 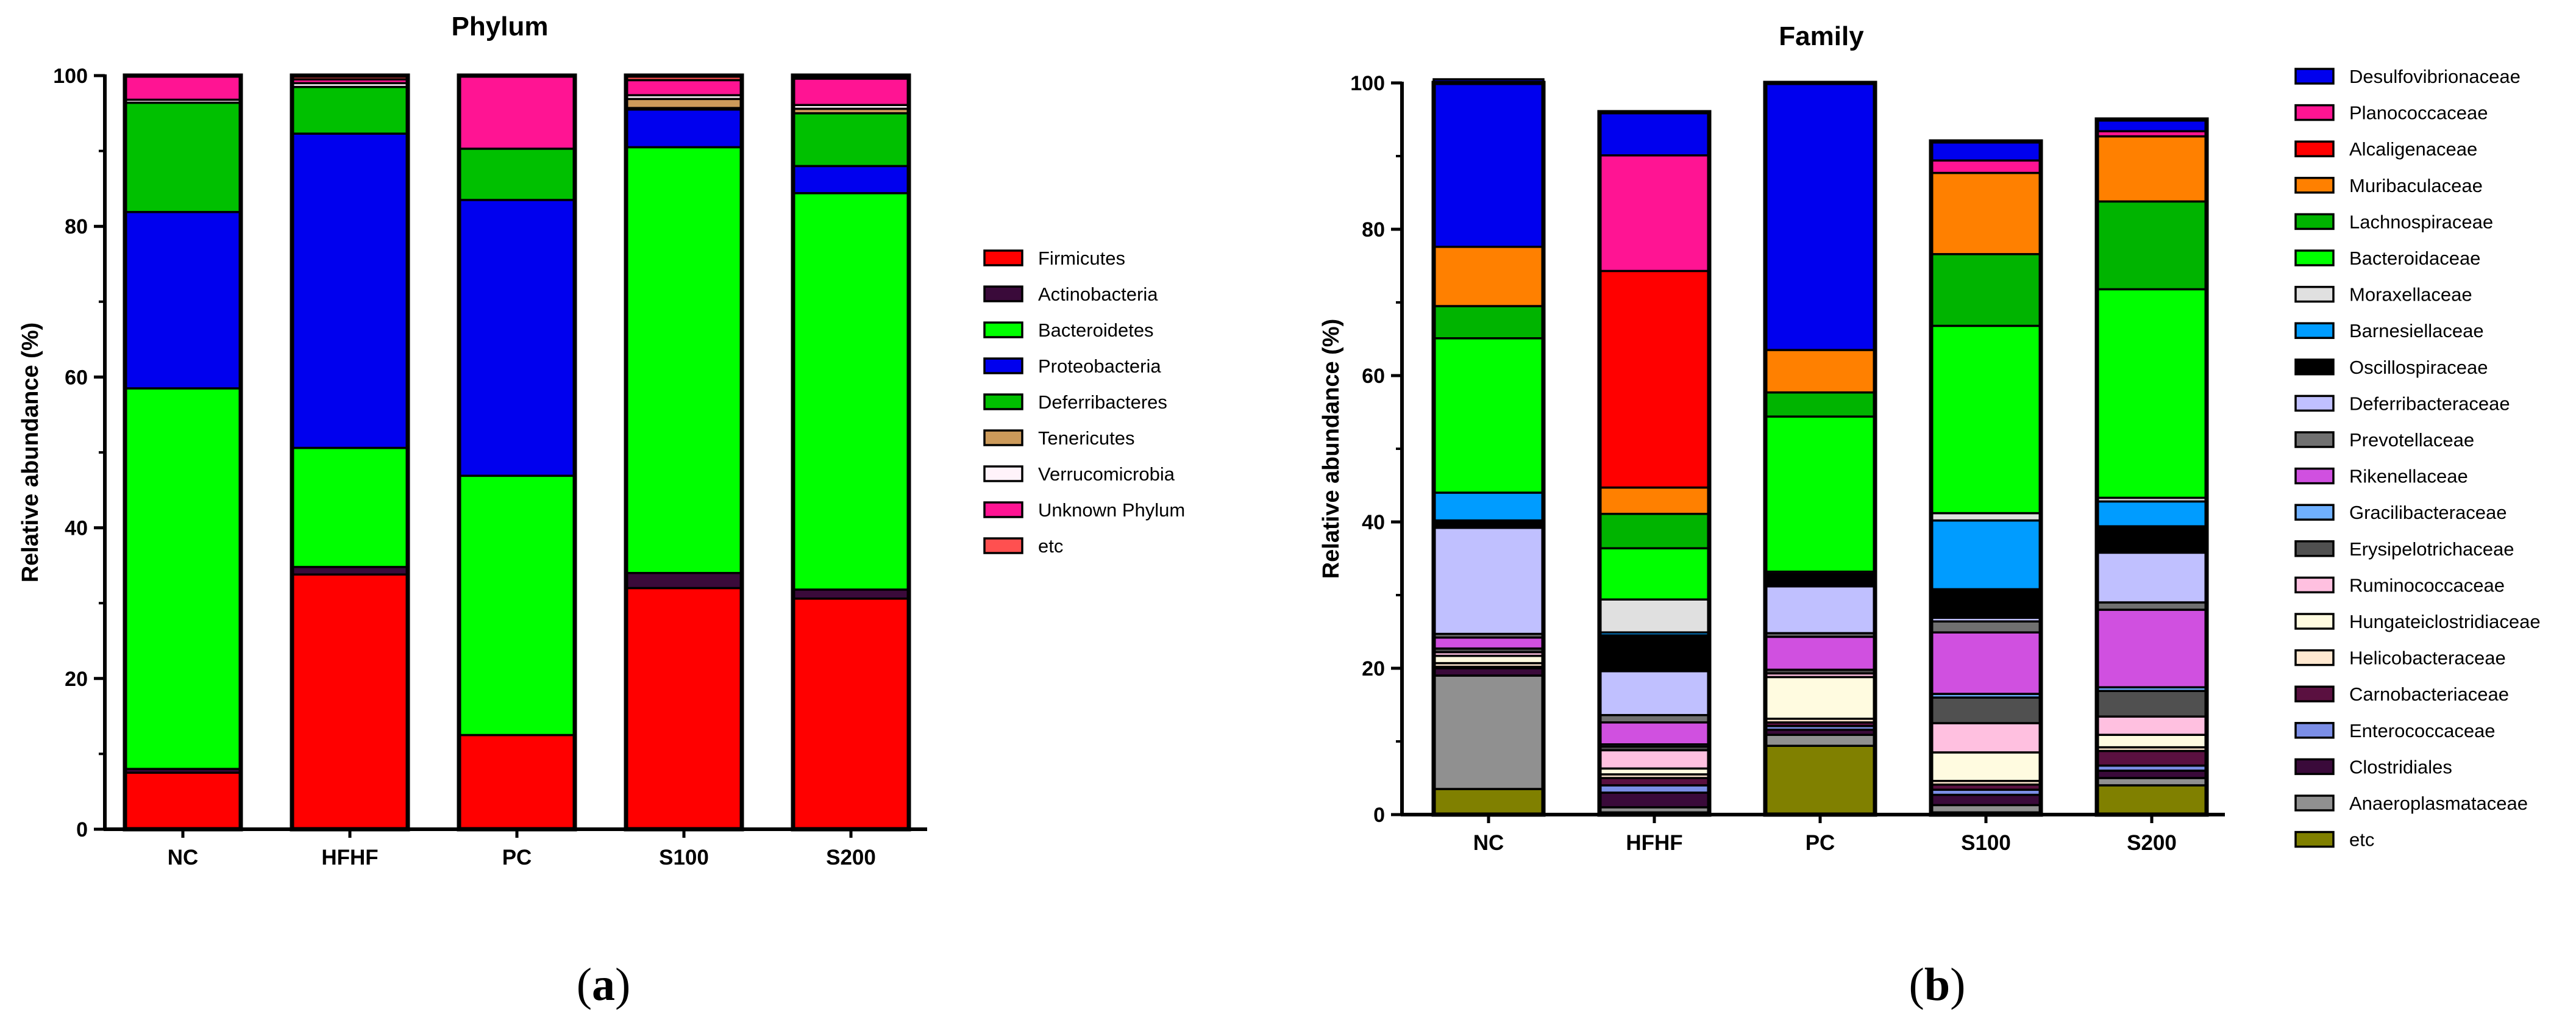 What do you see at coordinates (2314, 403) in the screenshot?
I see `legend-swatch-deferribacteraceae` at bounding box center [2314, 403].